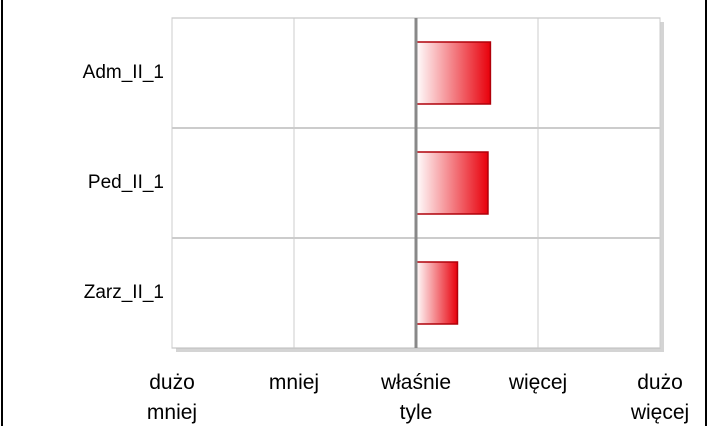 Image resolution: width=709 pixels, height=426 pixels. What do you see at coordinates (416, 397) in the screenshot?
I see `x-tick-label: właśnie tyle` at bounding box center [416, 397].